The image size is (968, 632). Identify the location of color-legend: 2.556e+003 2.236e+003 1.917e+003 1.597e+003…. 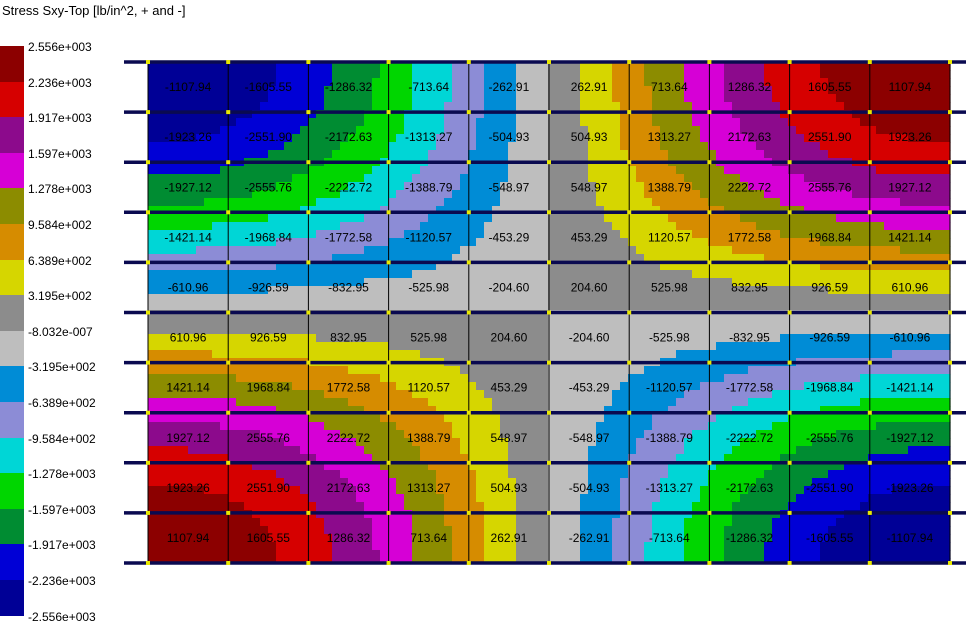
(55, 316).